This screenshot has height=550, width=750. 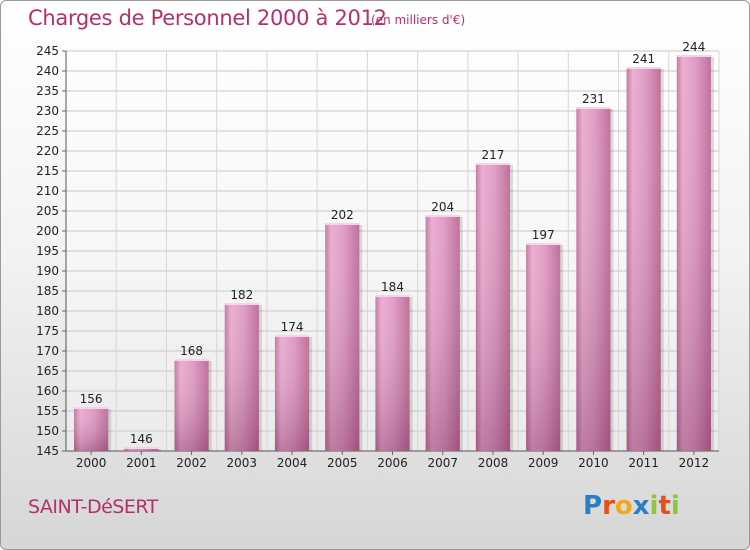 I want to click on y-tick-label: 240, so click(x=47, y=71).